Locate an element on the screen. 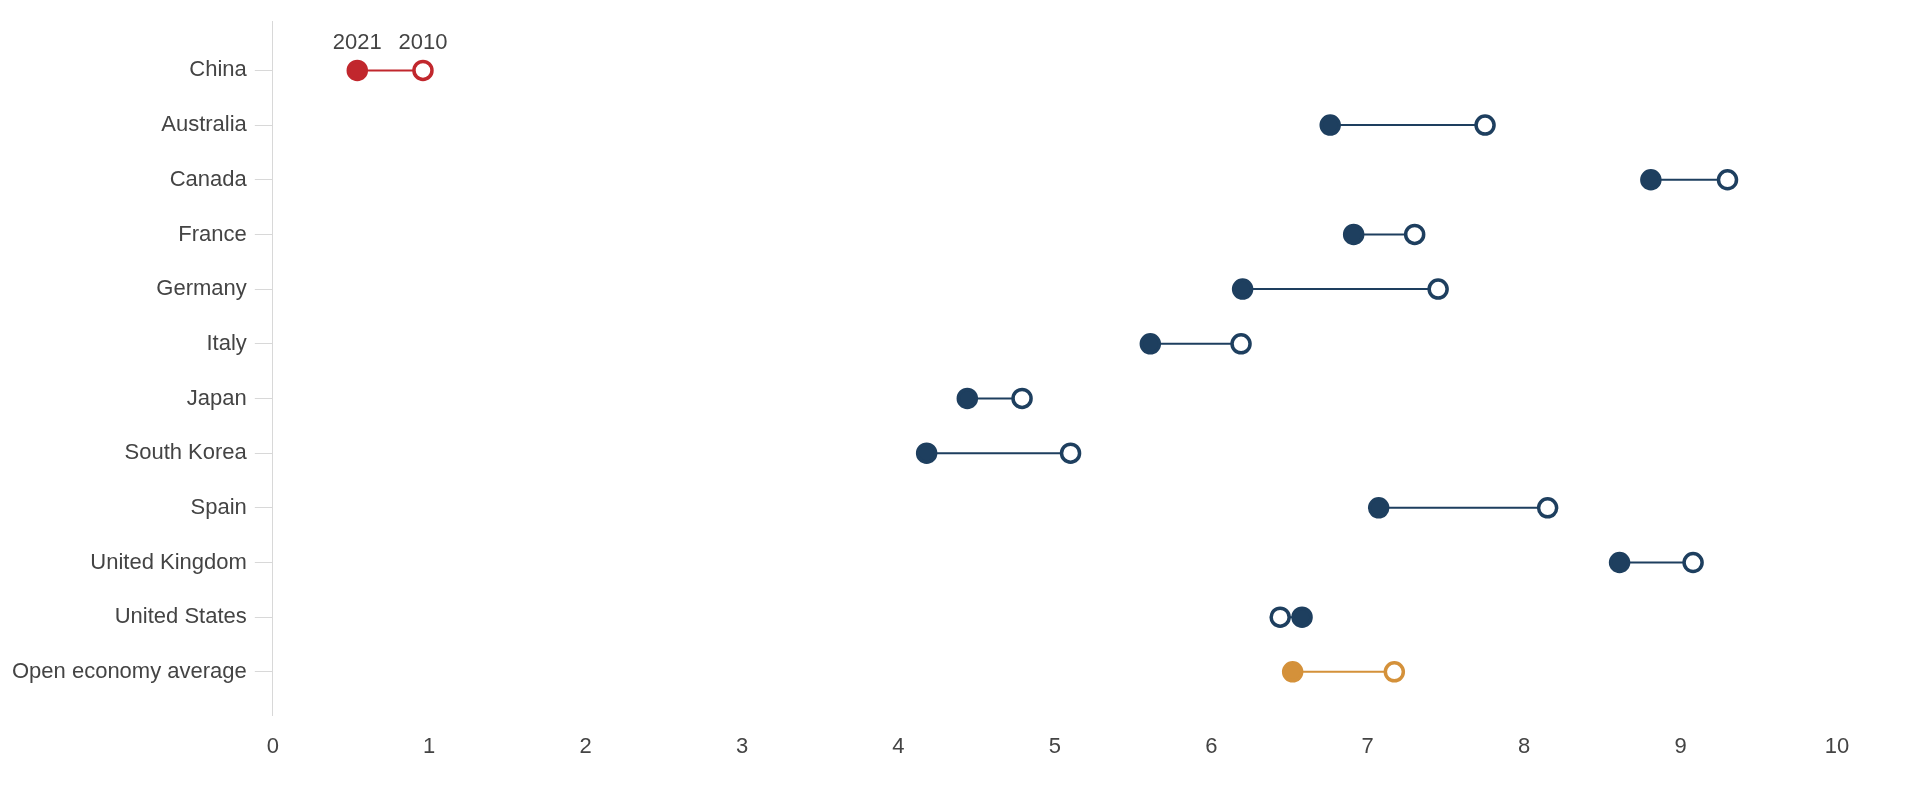  y-tick-label: Spain is located at coordinates (218, 506).